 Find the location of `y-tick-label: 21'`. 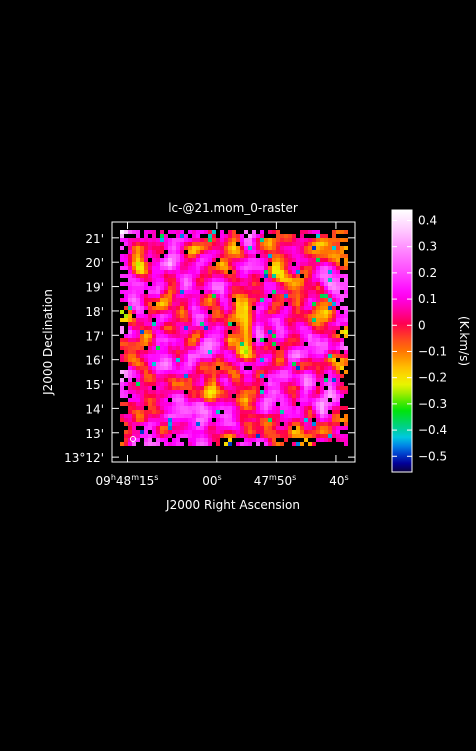

y-tick-label: 21' is located at coordinates (94, 239).